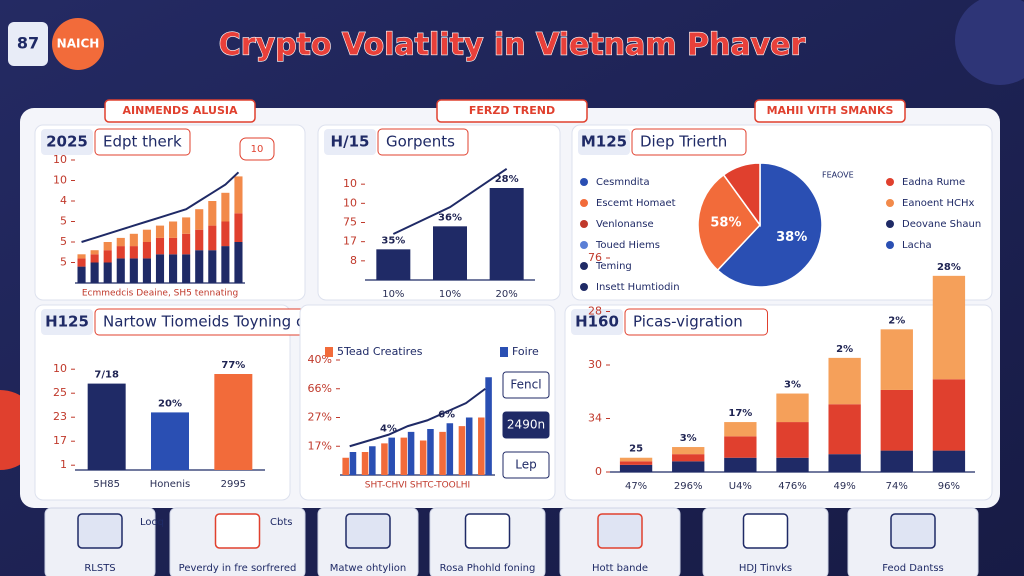  I want to click on x-tick-label: 96%, so click(949, 486).